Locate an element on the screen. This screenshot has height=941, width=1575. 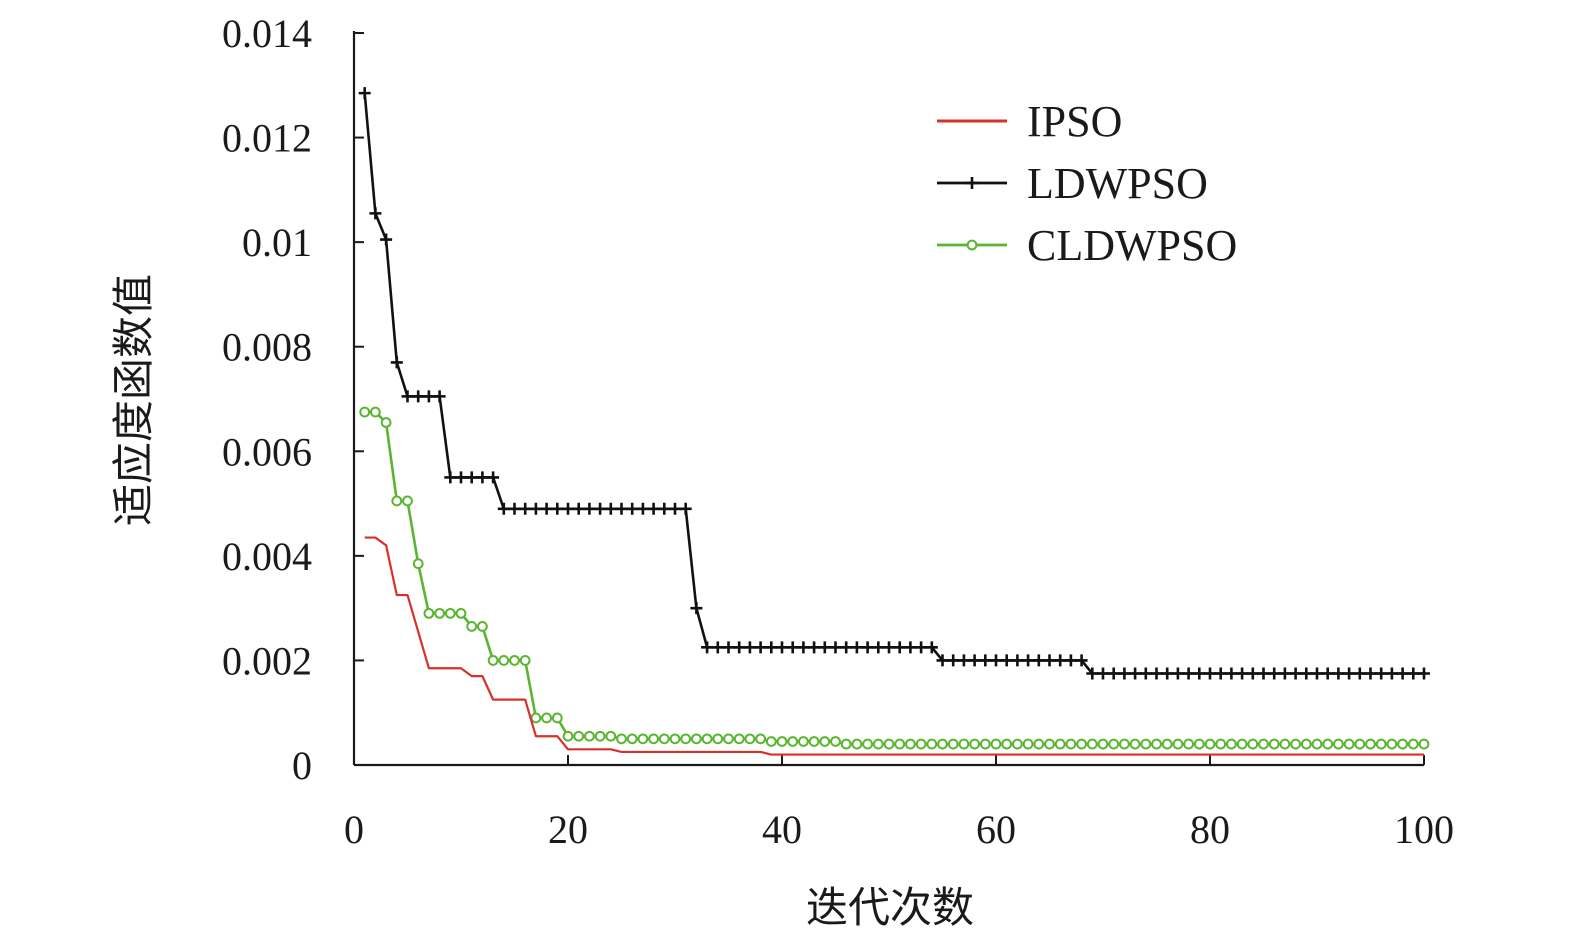
x-tick-label: 40 is located at coordinates (782, 829).